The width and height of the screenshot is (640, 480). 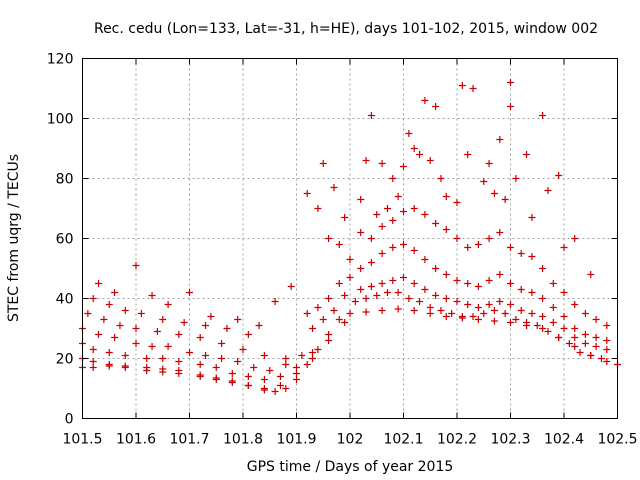 I want to click on x-tick-label: 102.3, so click(x=510, y=440).